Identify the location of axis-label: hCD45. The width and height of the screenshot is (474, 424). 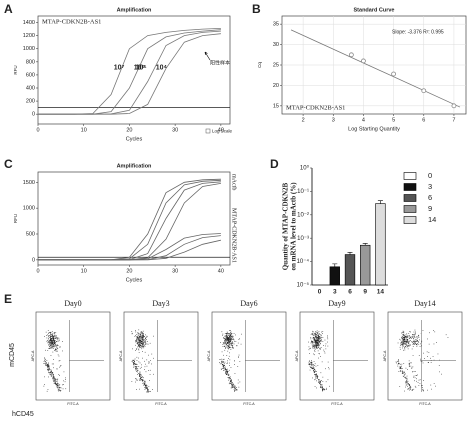
(23, 414).